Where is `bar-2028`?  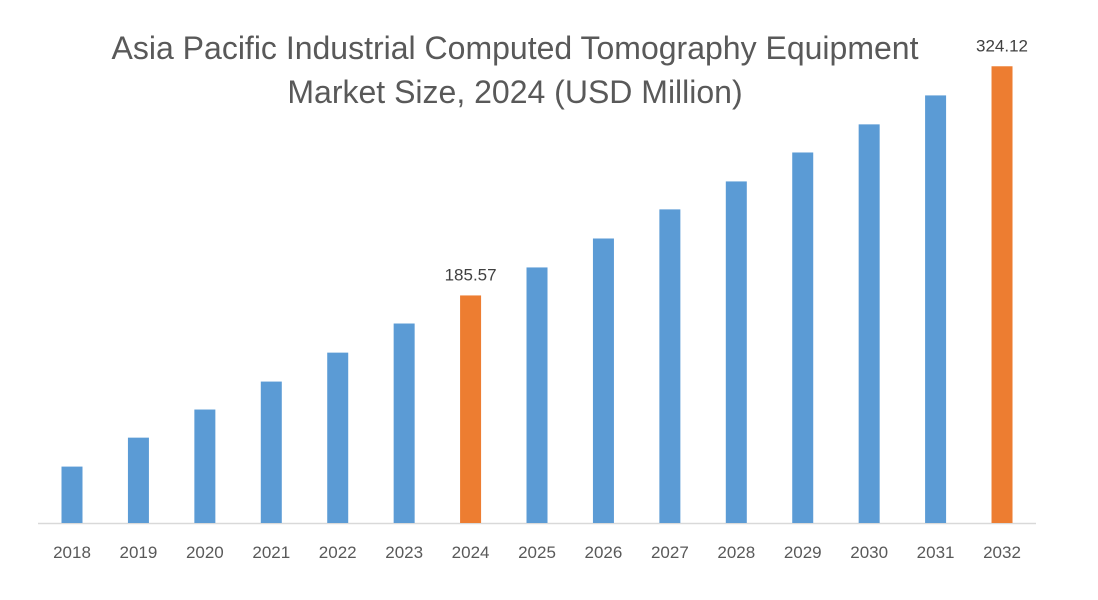 bar-2028 is located at coordinates (736, 352).